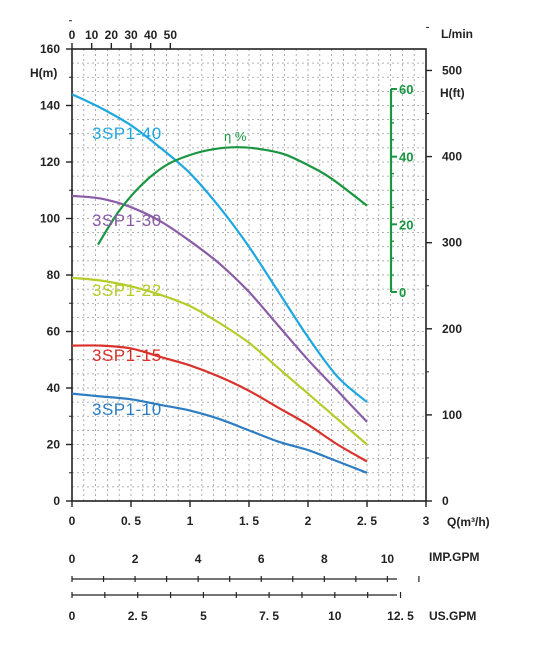  I want to click on scale-tick-label: 7. 5, so click(269, 616).